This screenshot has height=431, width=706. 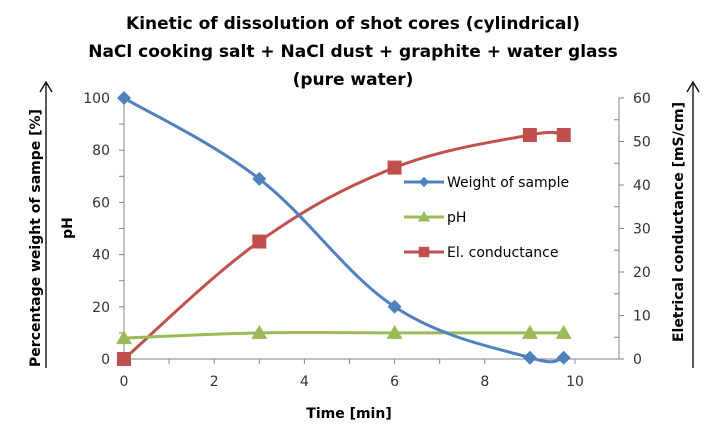 What do you see at coordinates (46, 86) in the screenshot?
I see `left-arrow-head-icon` at bounding box center [46, 86].